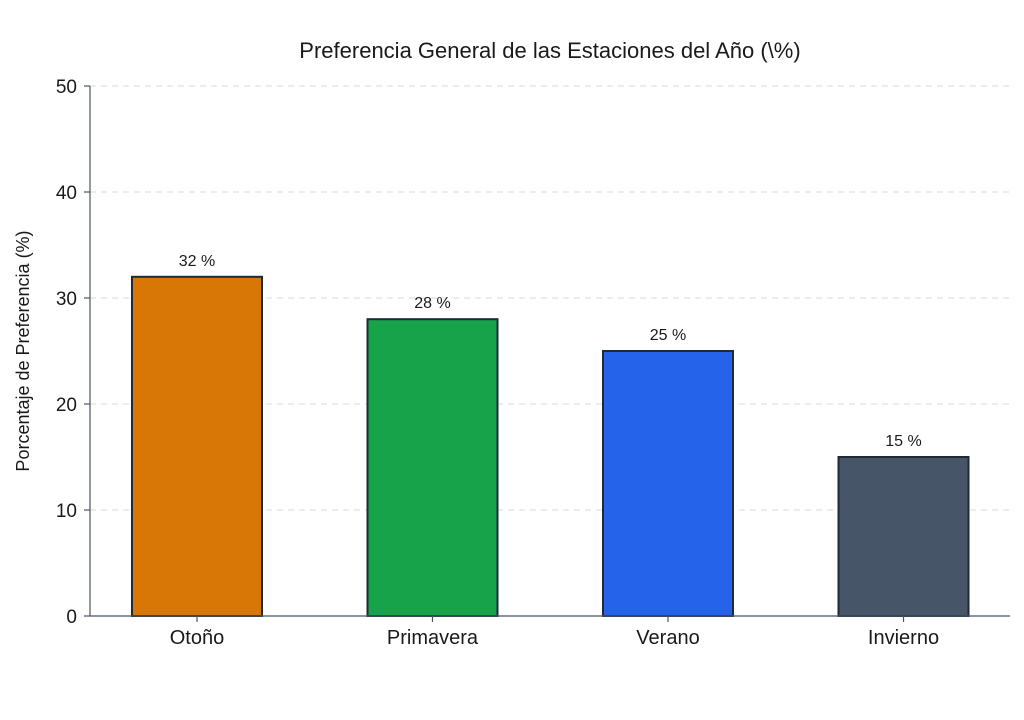 Image resolution: width=1024 pixels, height=720 pixels. I want to click on y-tick-label: 40, so click(66, 193).